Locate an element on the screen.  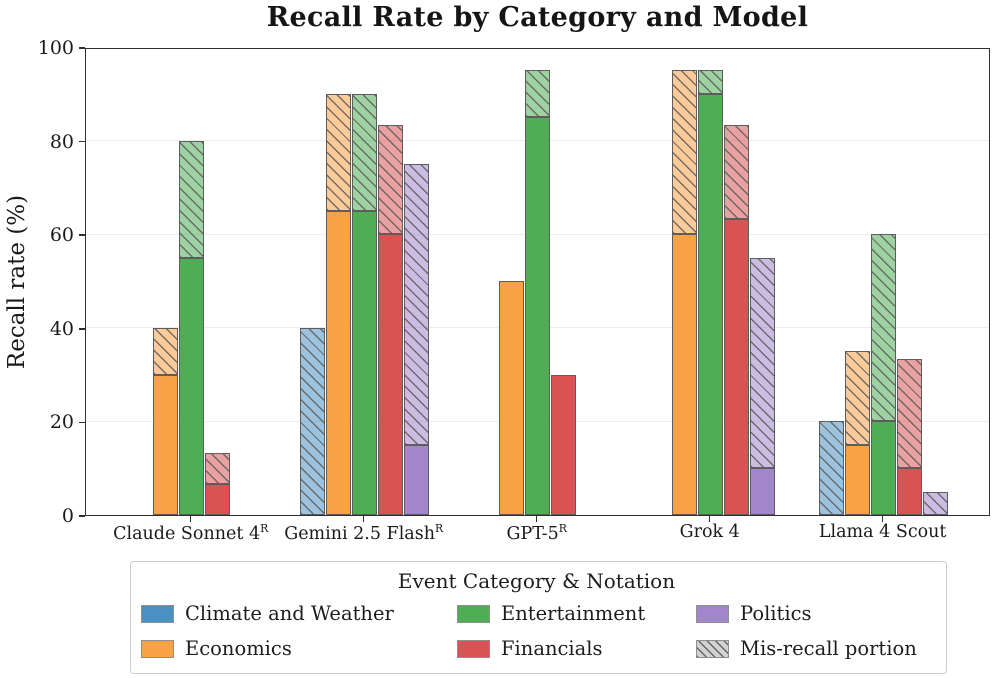
legend-item-politics: Politics is located at coordinates (814, 613).